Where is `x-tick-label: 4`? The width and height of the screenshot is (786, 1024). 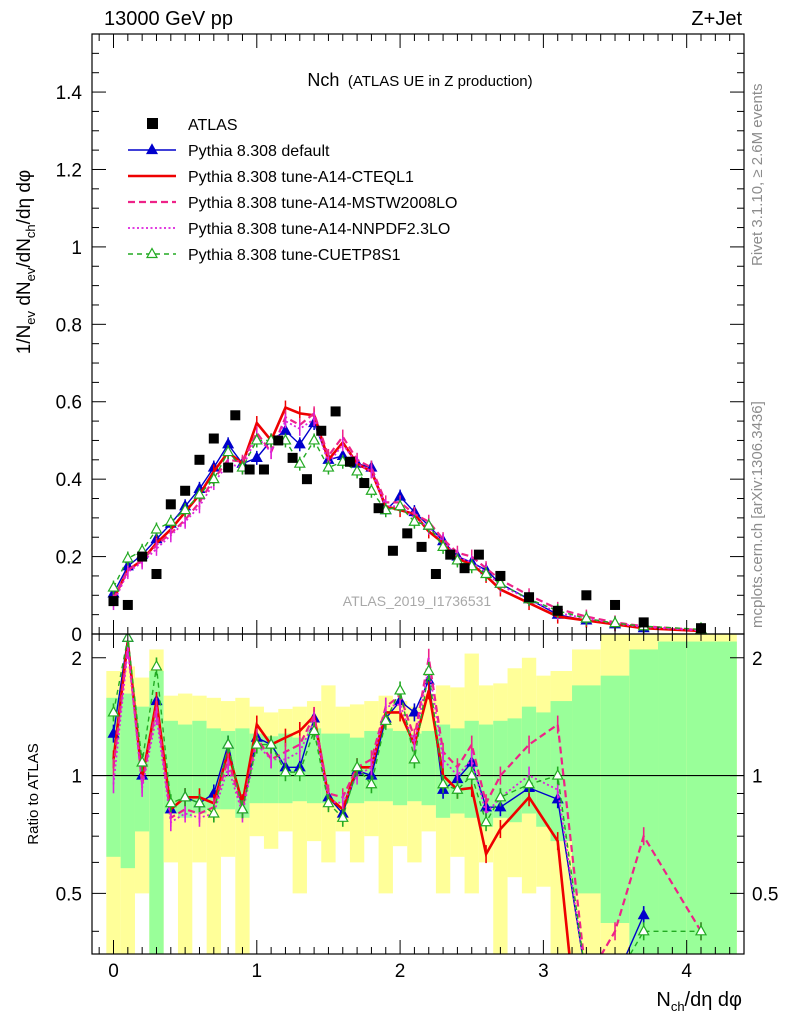
x-tick-label: 4 is located at coordinates (686, 971).